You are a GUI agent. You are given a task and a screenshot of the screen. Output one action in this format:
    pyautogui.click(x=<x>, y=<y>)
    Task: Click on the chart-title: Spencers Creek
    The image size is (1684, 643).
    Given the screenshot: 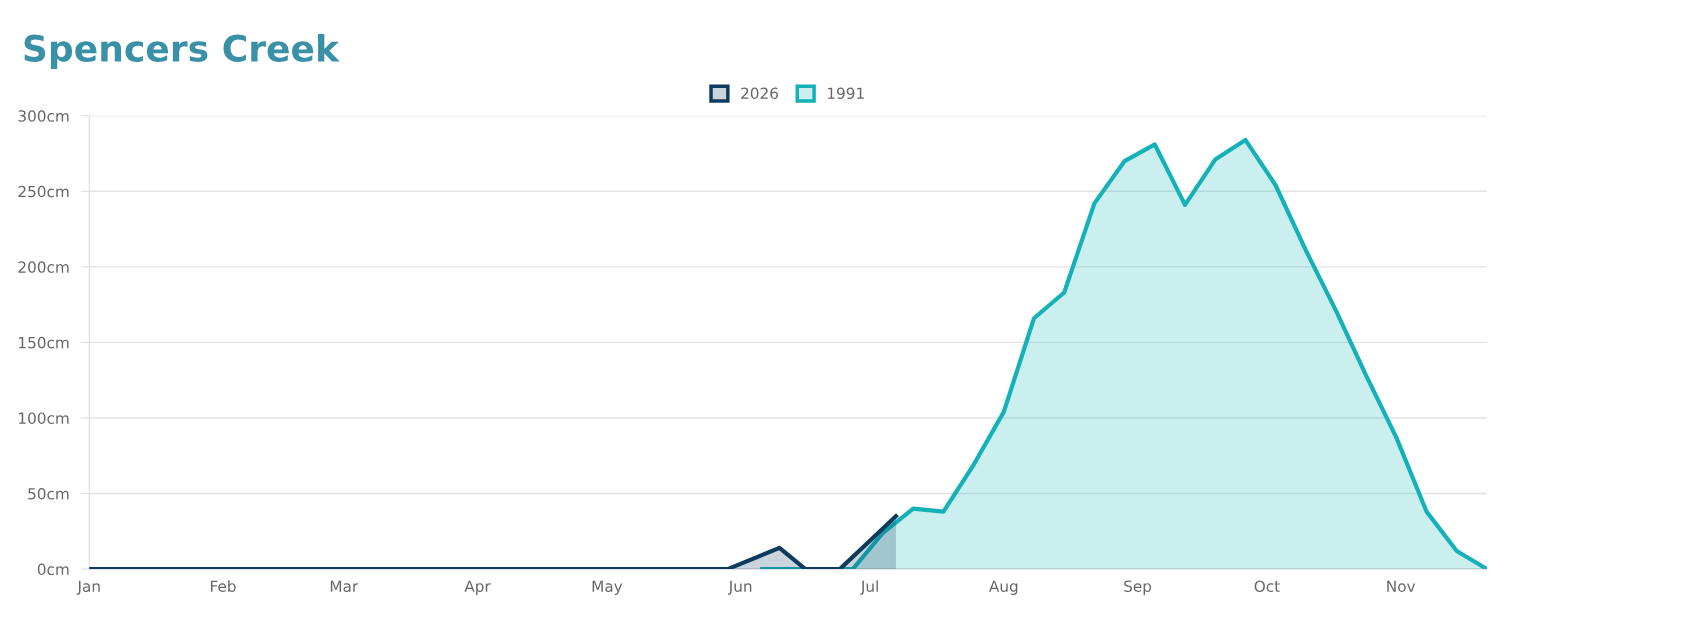 What is the action you would take?
    pyautogui.click(x=182, y=51)
    